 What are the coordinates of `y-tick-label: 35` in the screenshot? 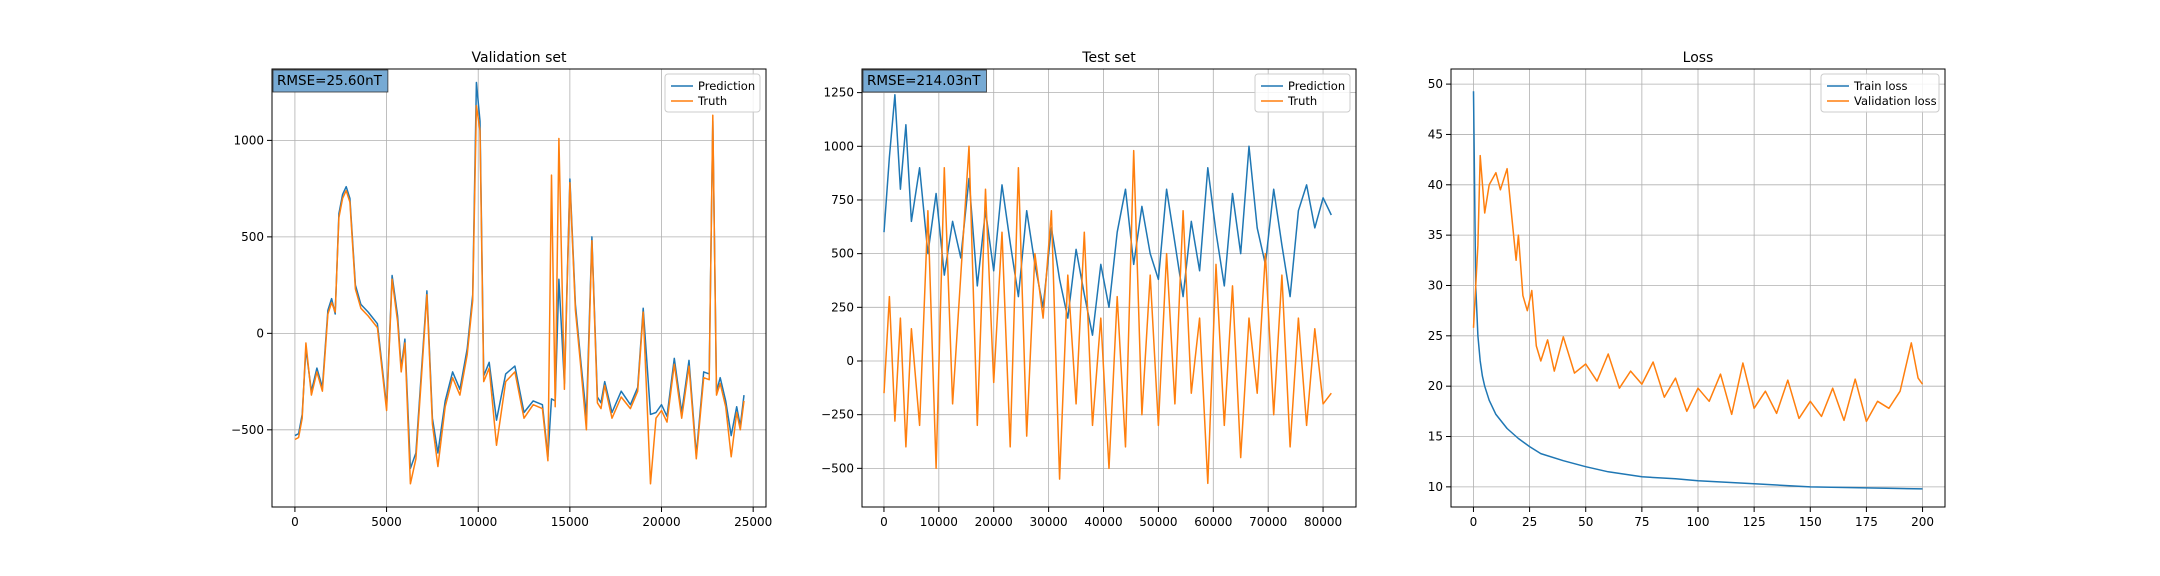 It's located at (1435, 235).